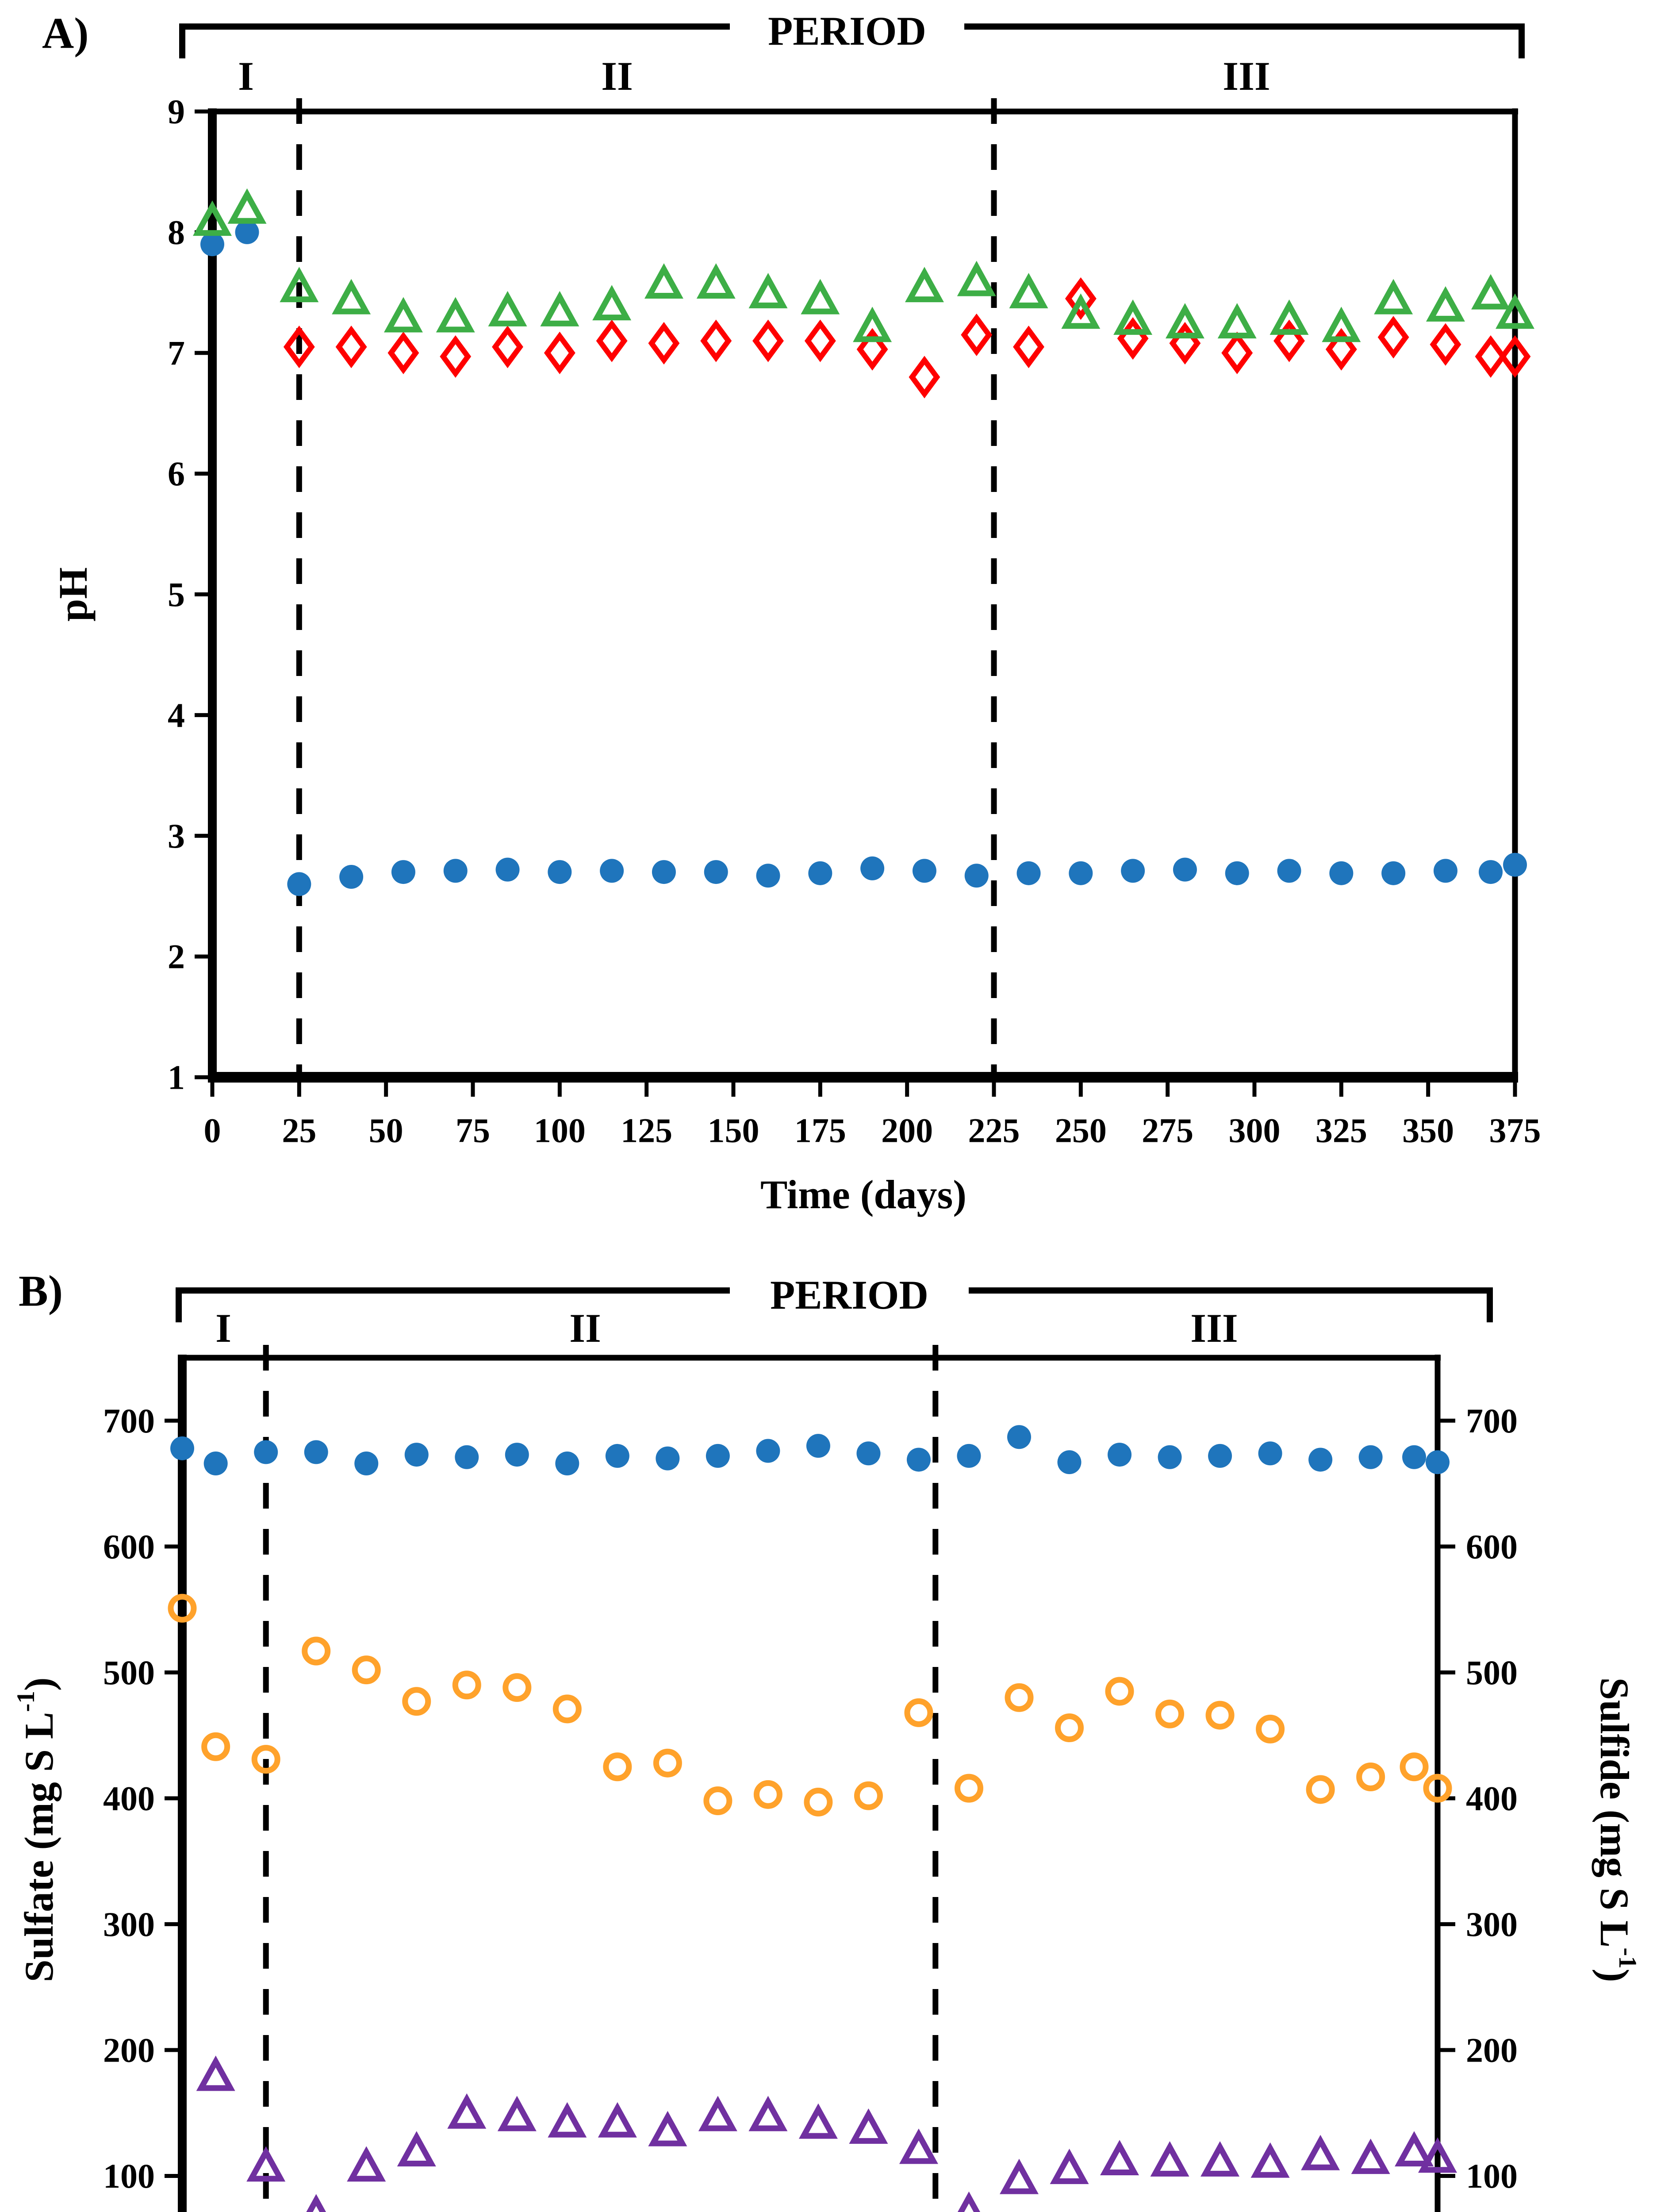 The width and height of the screenshot is (1653, 2212). Describe the element at coordinates (1428, 1131) in the screenshot. I see `x-tick-label: 350` at that location.